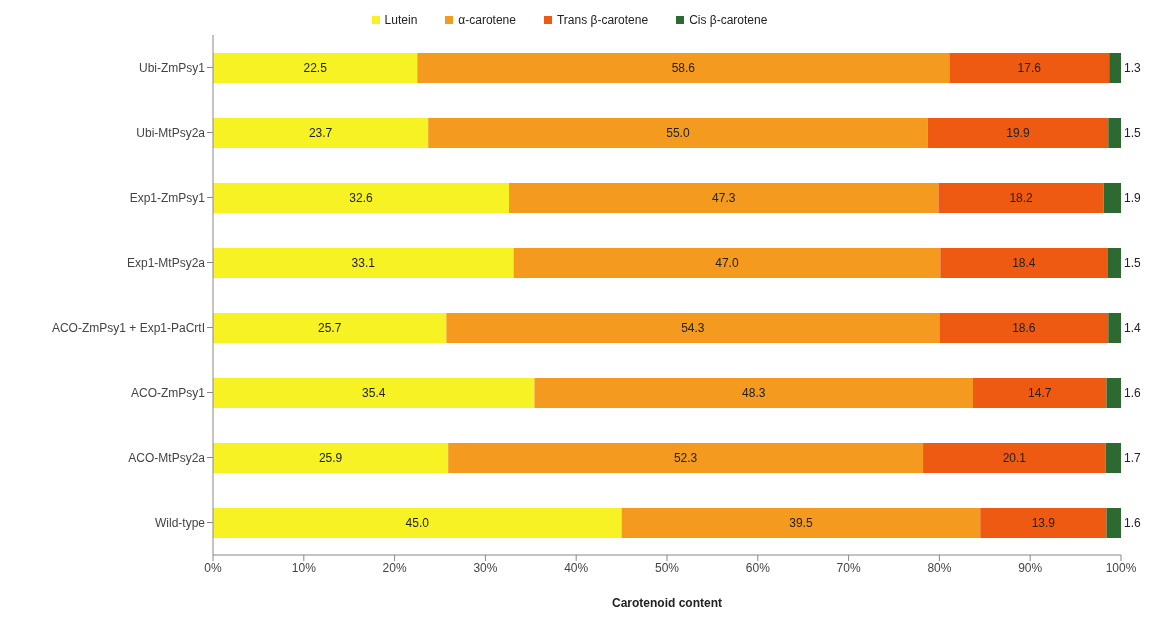 The image size is (1157, 628). Describe the element at coordinates (172, 67) in the screenshot. I see `y-tick-label: Ubi-ZmPsy1` at that location.